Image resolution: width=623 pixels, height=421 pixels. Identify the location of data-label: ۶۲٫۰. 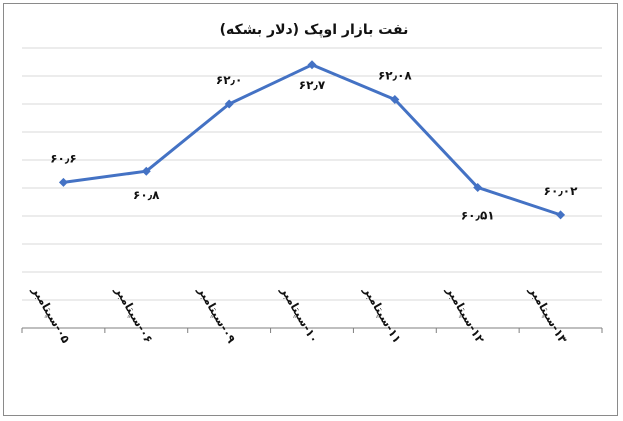
(229, 80).